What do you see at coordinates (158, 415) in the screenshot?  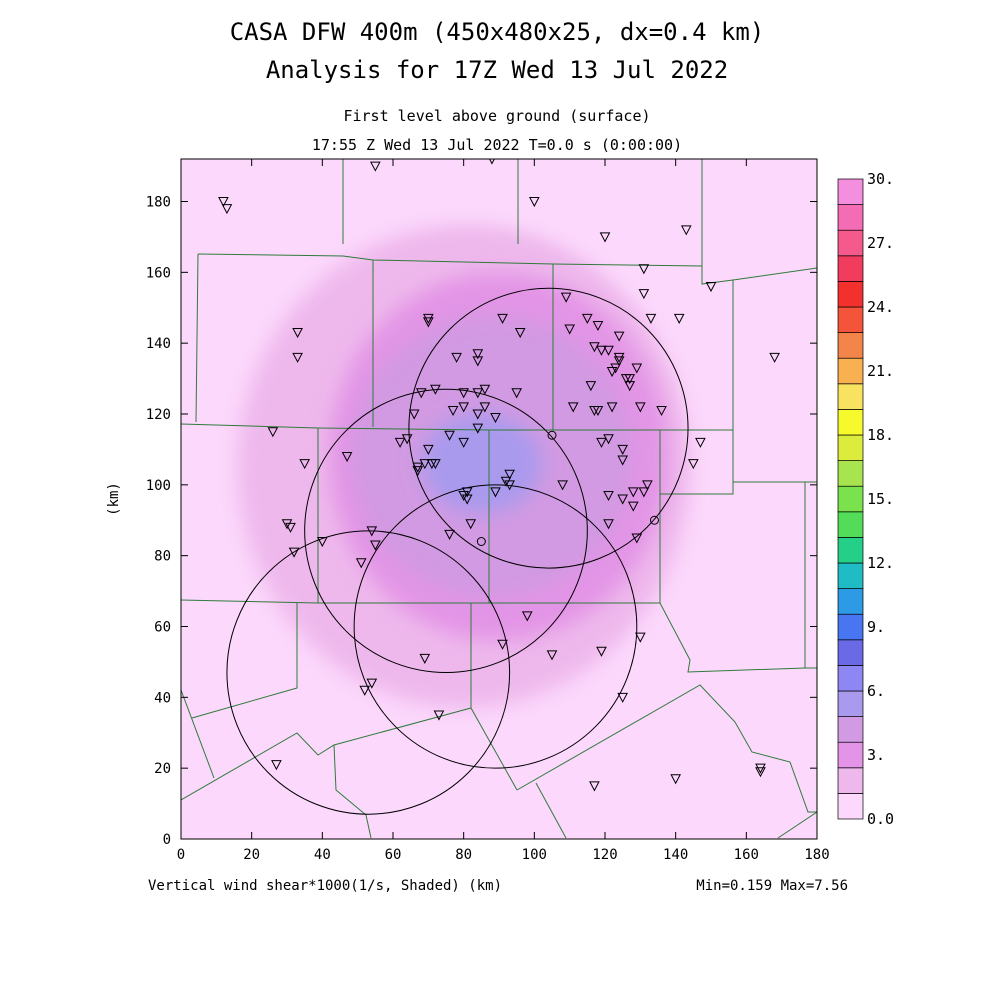 I see `y-tick-label: 120` at bounding box center [158, 415].